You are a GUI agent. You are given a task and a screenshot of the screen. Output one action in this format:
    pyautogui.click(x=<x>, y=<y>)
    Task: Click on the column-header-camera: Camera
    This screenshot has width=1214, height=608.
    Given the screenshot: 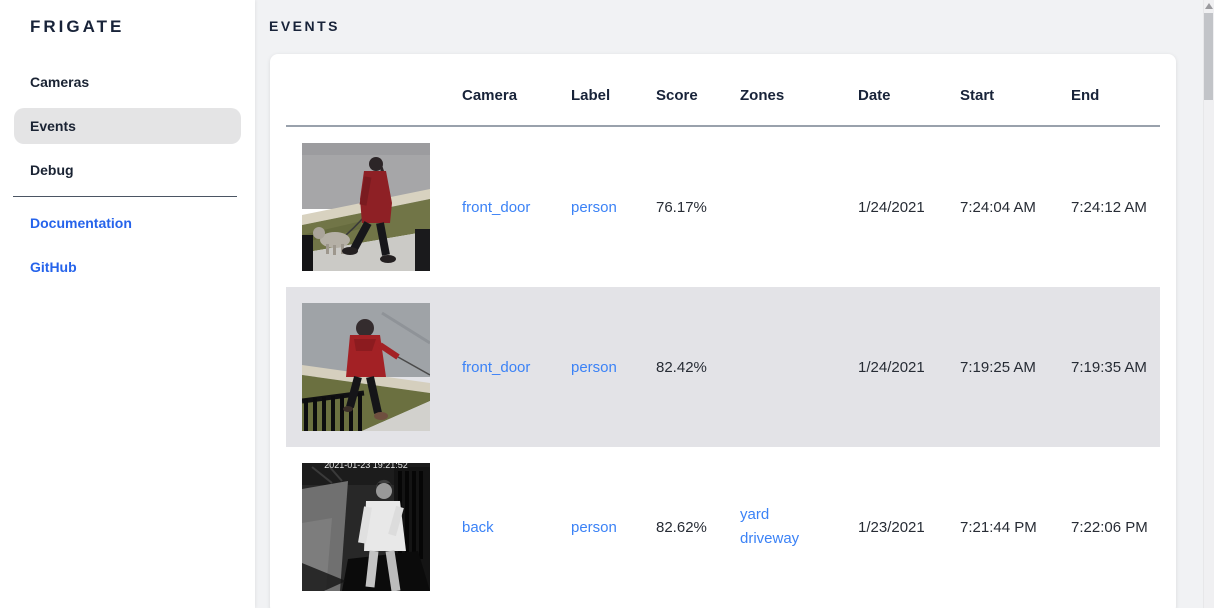 What is the action you would take?
    pyautogui.click(x=490, y=95)
    